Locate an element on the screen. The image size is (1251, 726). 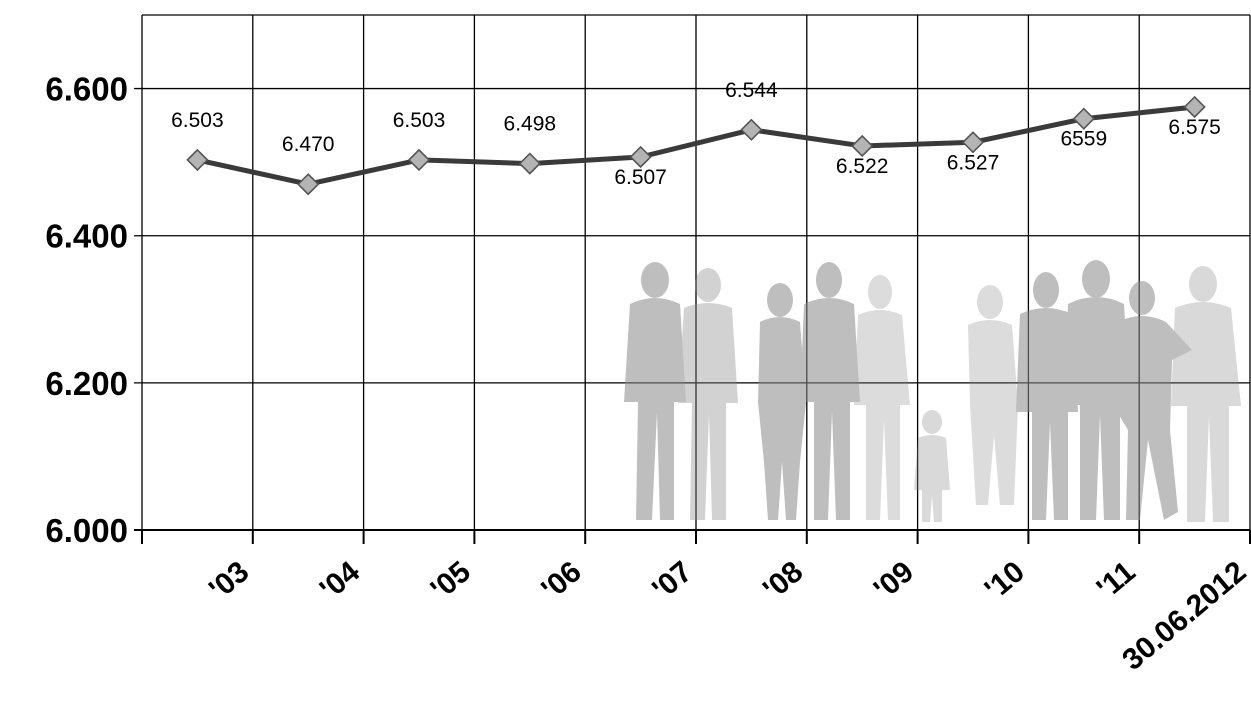
data-label: 6.575 is located at coordinates (1194, 127).